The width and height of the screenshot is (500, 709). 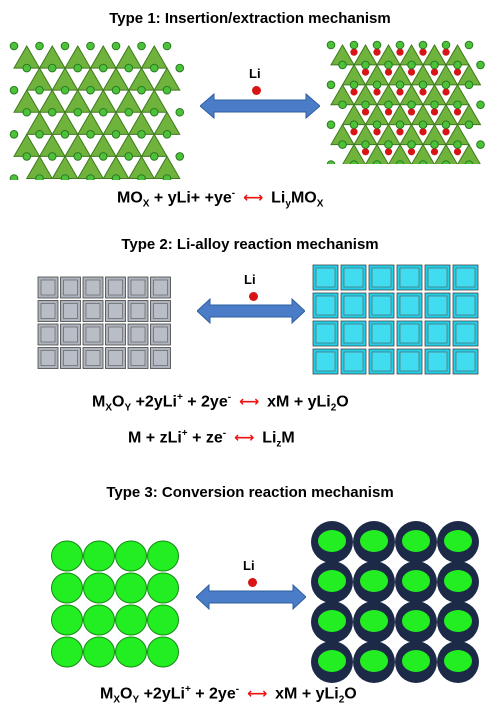 I want to click on li-label-type3: Li, so click(x=249, y=565).